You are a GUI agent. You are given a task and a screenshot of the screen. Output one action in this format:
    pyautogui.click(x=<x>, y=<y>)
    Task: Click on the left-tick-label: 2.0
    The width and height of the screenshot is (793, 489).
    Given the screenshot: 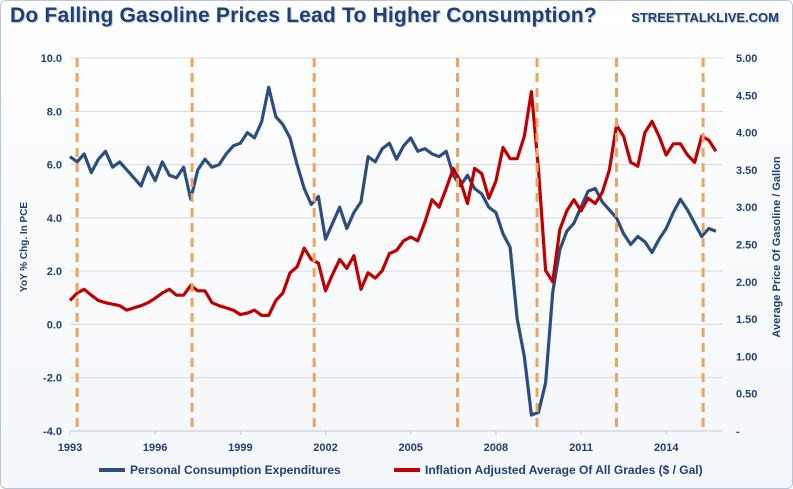 What is the action you would take?
    pyautogui.click(x=54, y=272)
    